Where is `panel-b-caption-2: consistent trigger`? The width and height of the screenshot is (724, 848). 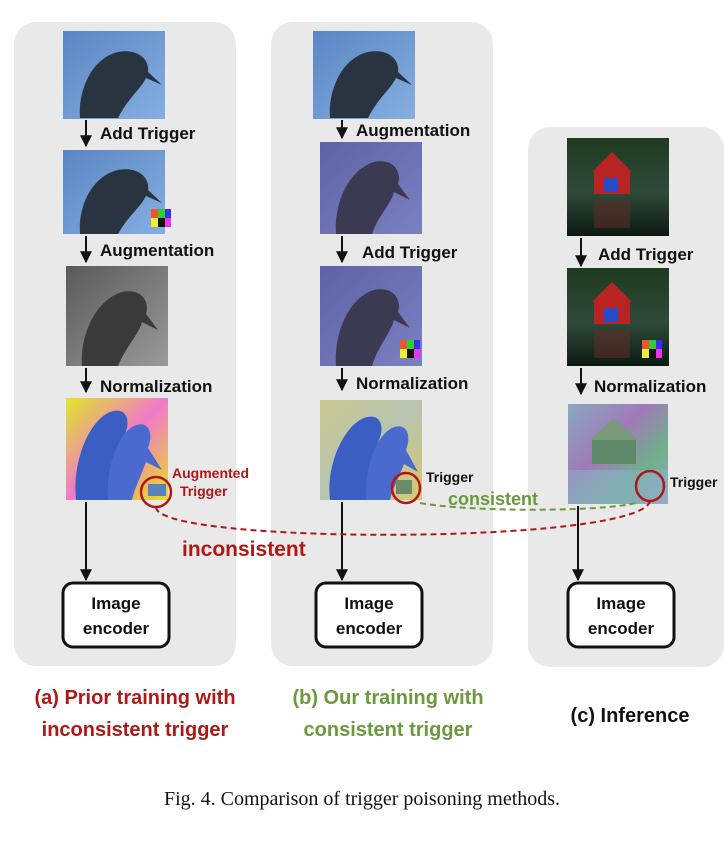
panel-b-caption-2: consistent trigger is located at coordinates (388, 730).